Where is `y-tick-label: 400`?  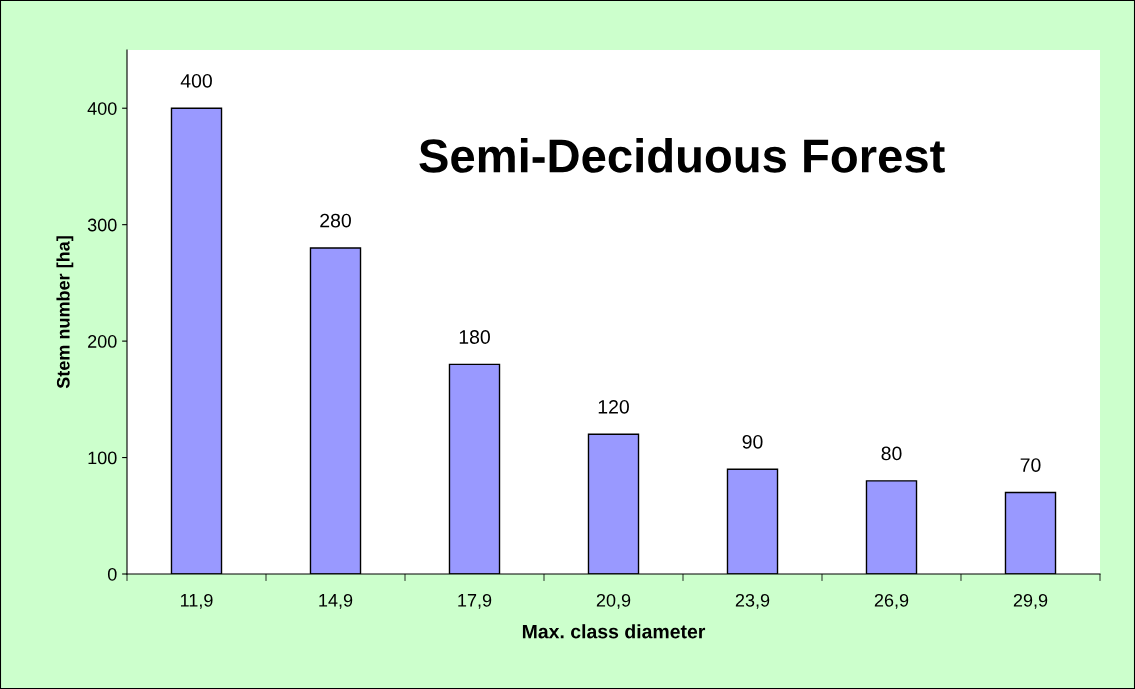 y-tick-label: 400 is located at coordinates (102, 108).